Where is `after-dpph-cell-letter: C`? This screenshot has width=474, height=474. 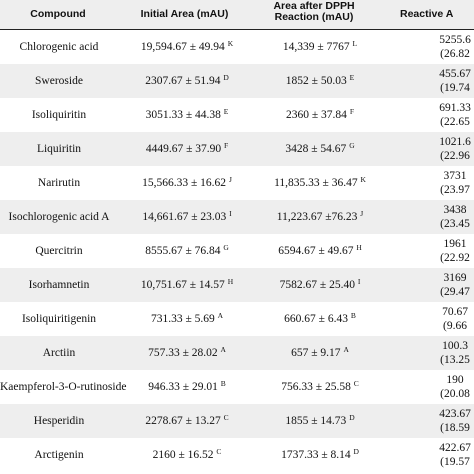
after-dpph-cell-letter: C is located at coordinates (356, 383).